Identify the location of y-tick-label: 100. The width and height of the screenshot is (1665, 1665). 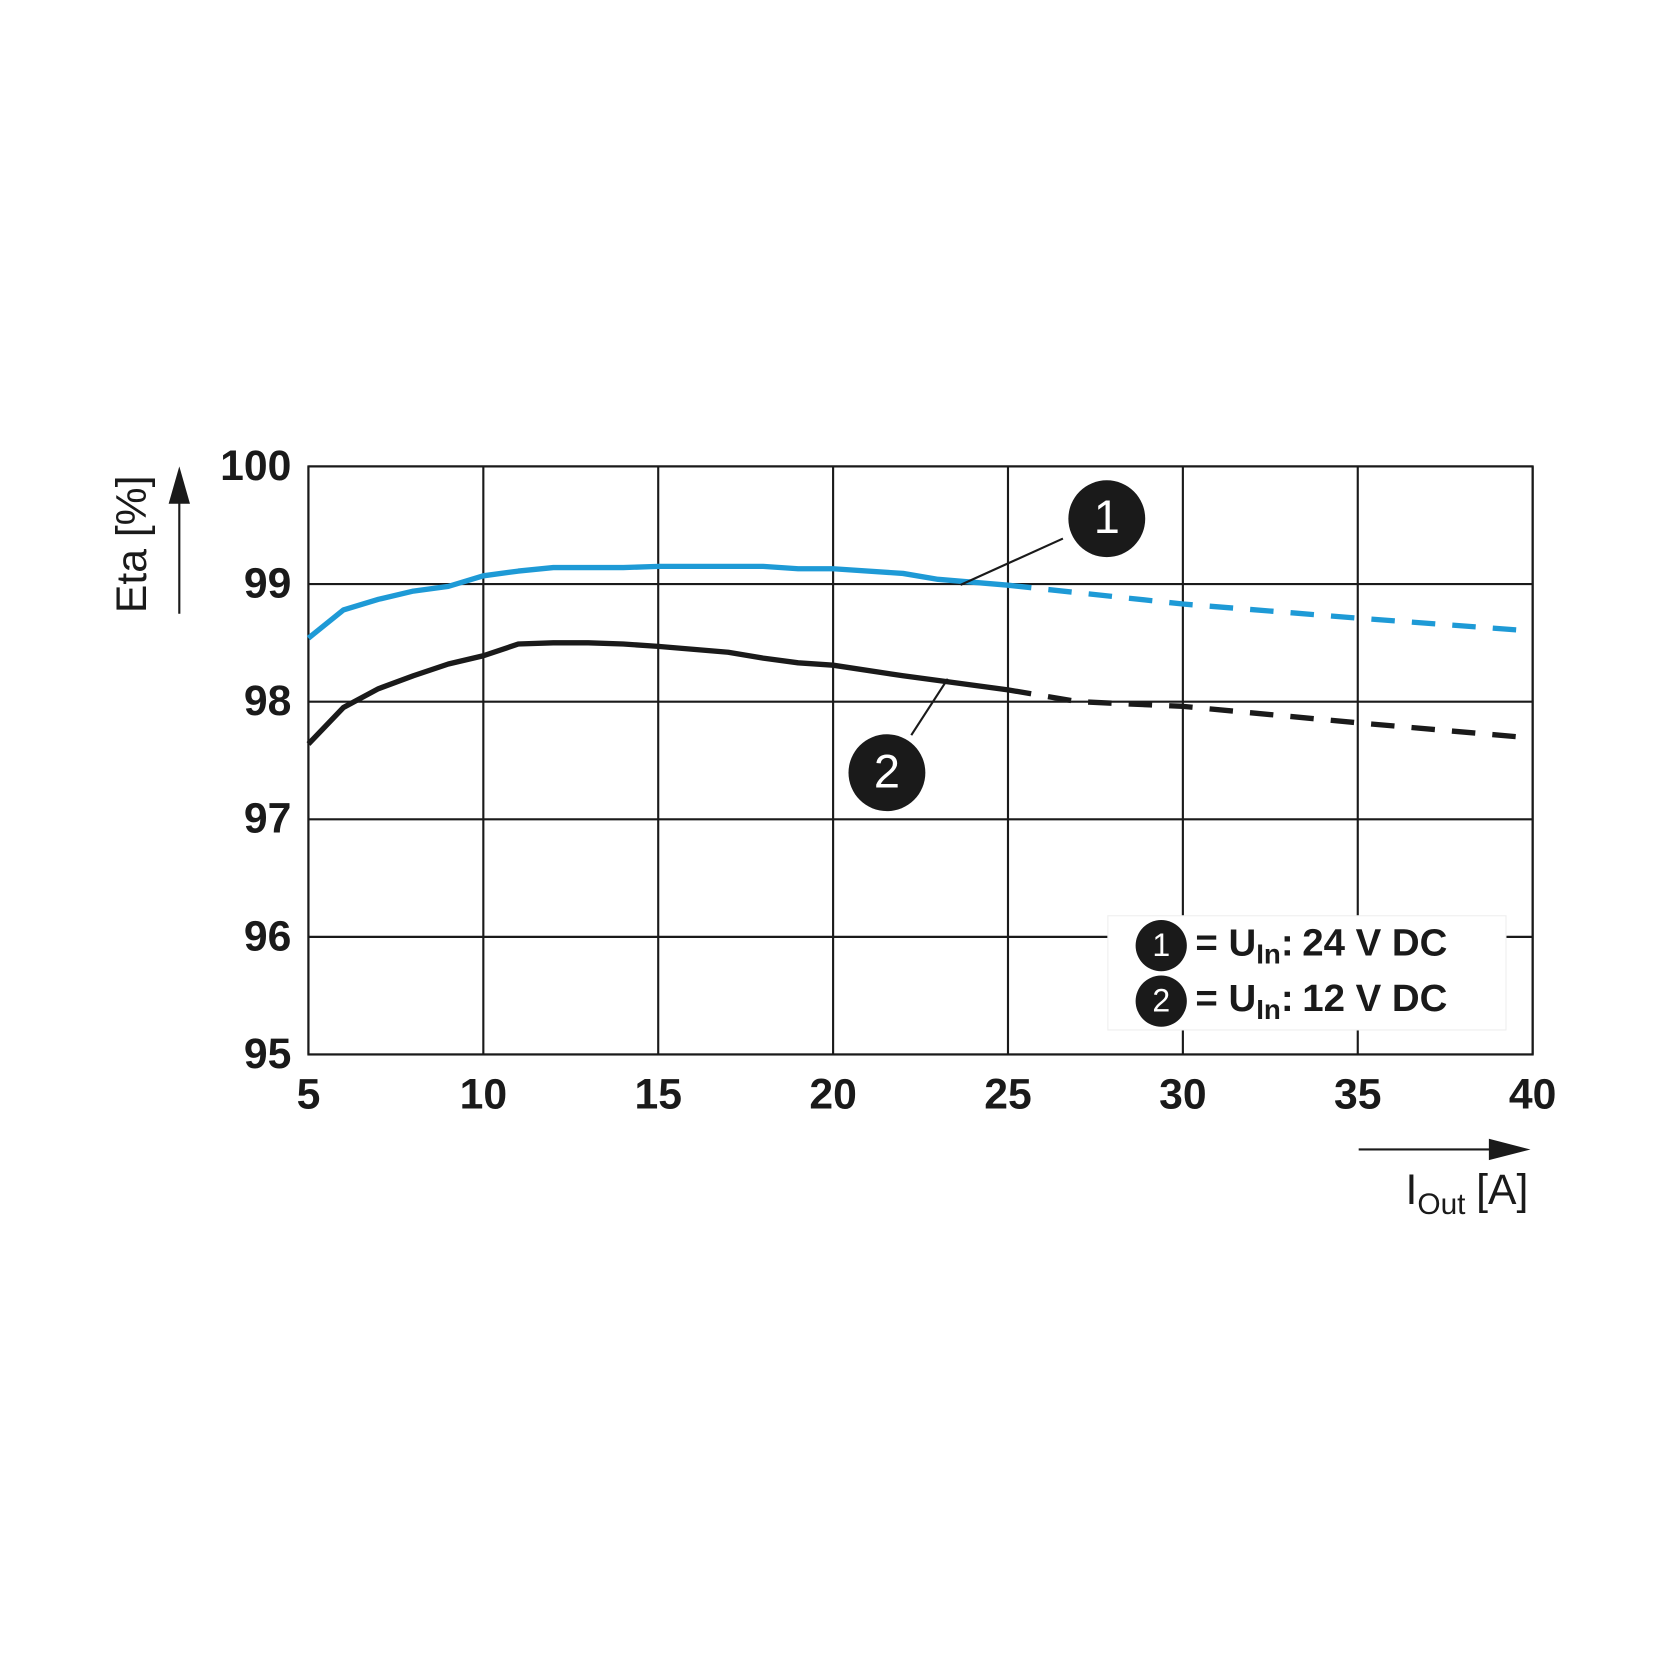
(255, 466).